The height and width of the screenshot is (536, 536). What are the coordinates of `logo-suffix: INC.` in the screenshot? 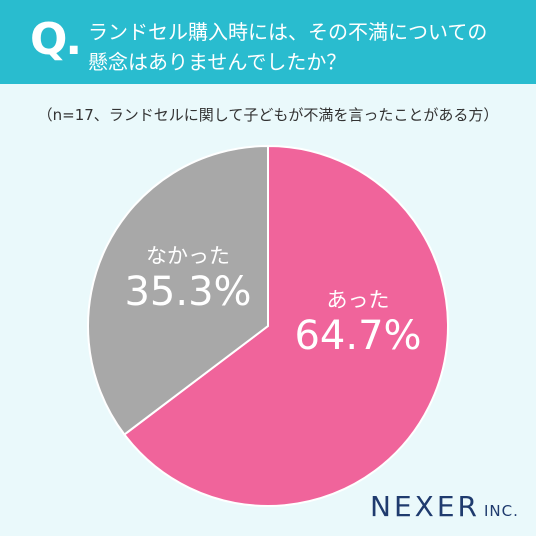 It's located at (501, 511).